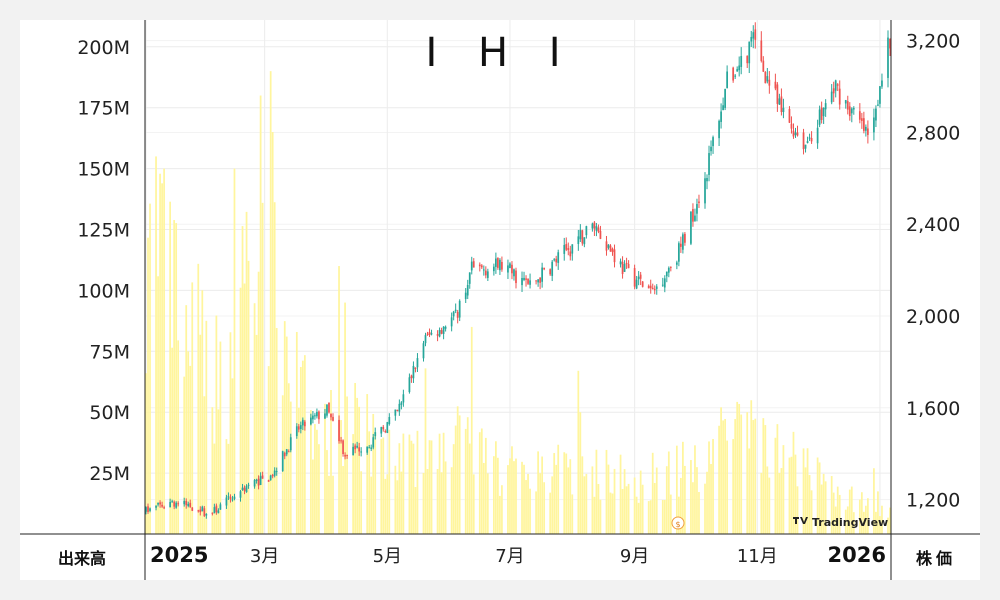 The width and height of the screenshot is (1000, 600). What do you see at coordinates (933, 42) in the screenshot?
I see `right-axis-tick-label: 3,200` at bounding box center [933, 42].